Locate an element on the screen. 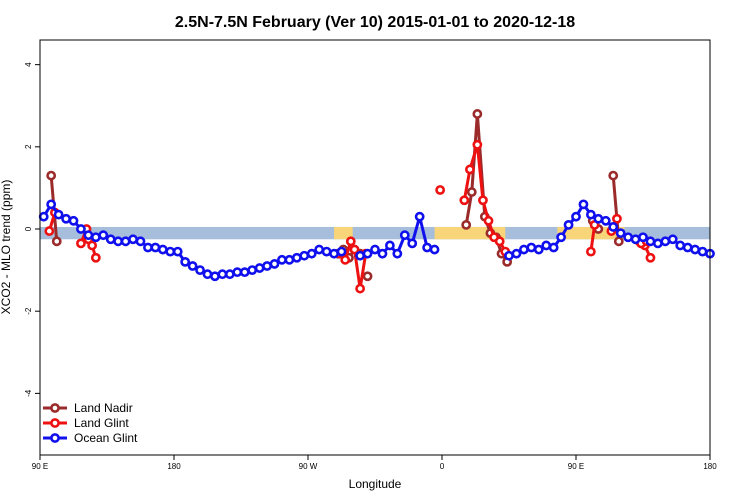 The width and height of the screenshot is (750, 500). legend-item: Land Nadir is located at coordinates (88, 408).